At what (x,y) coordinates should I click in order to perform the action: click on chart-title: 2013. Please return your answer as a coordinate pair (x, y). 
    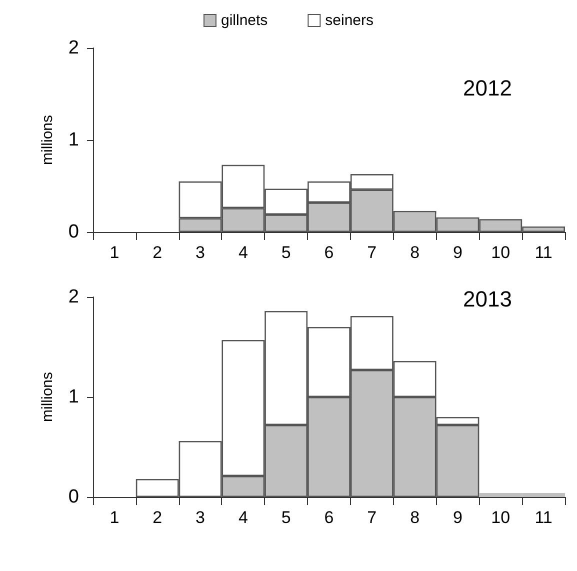
    Looking at the image, I should click on (487, 299).